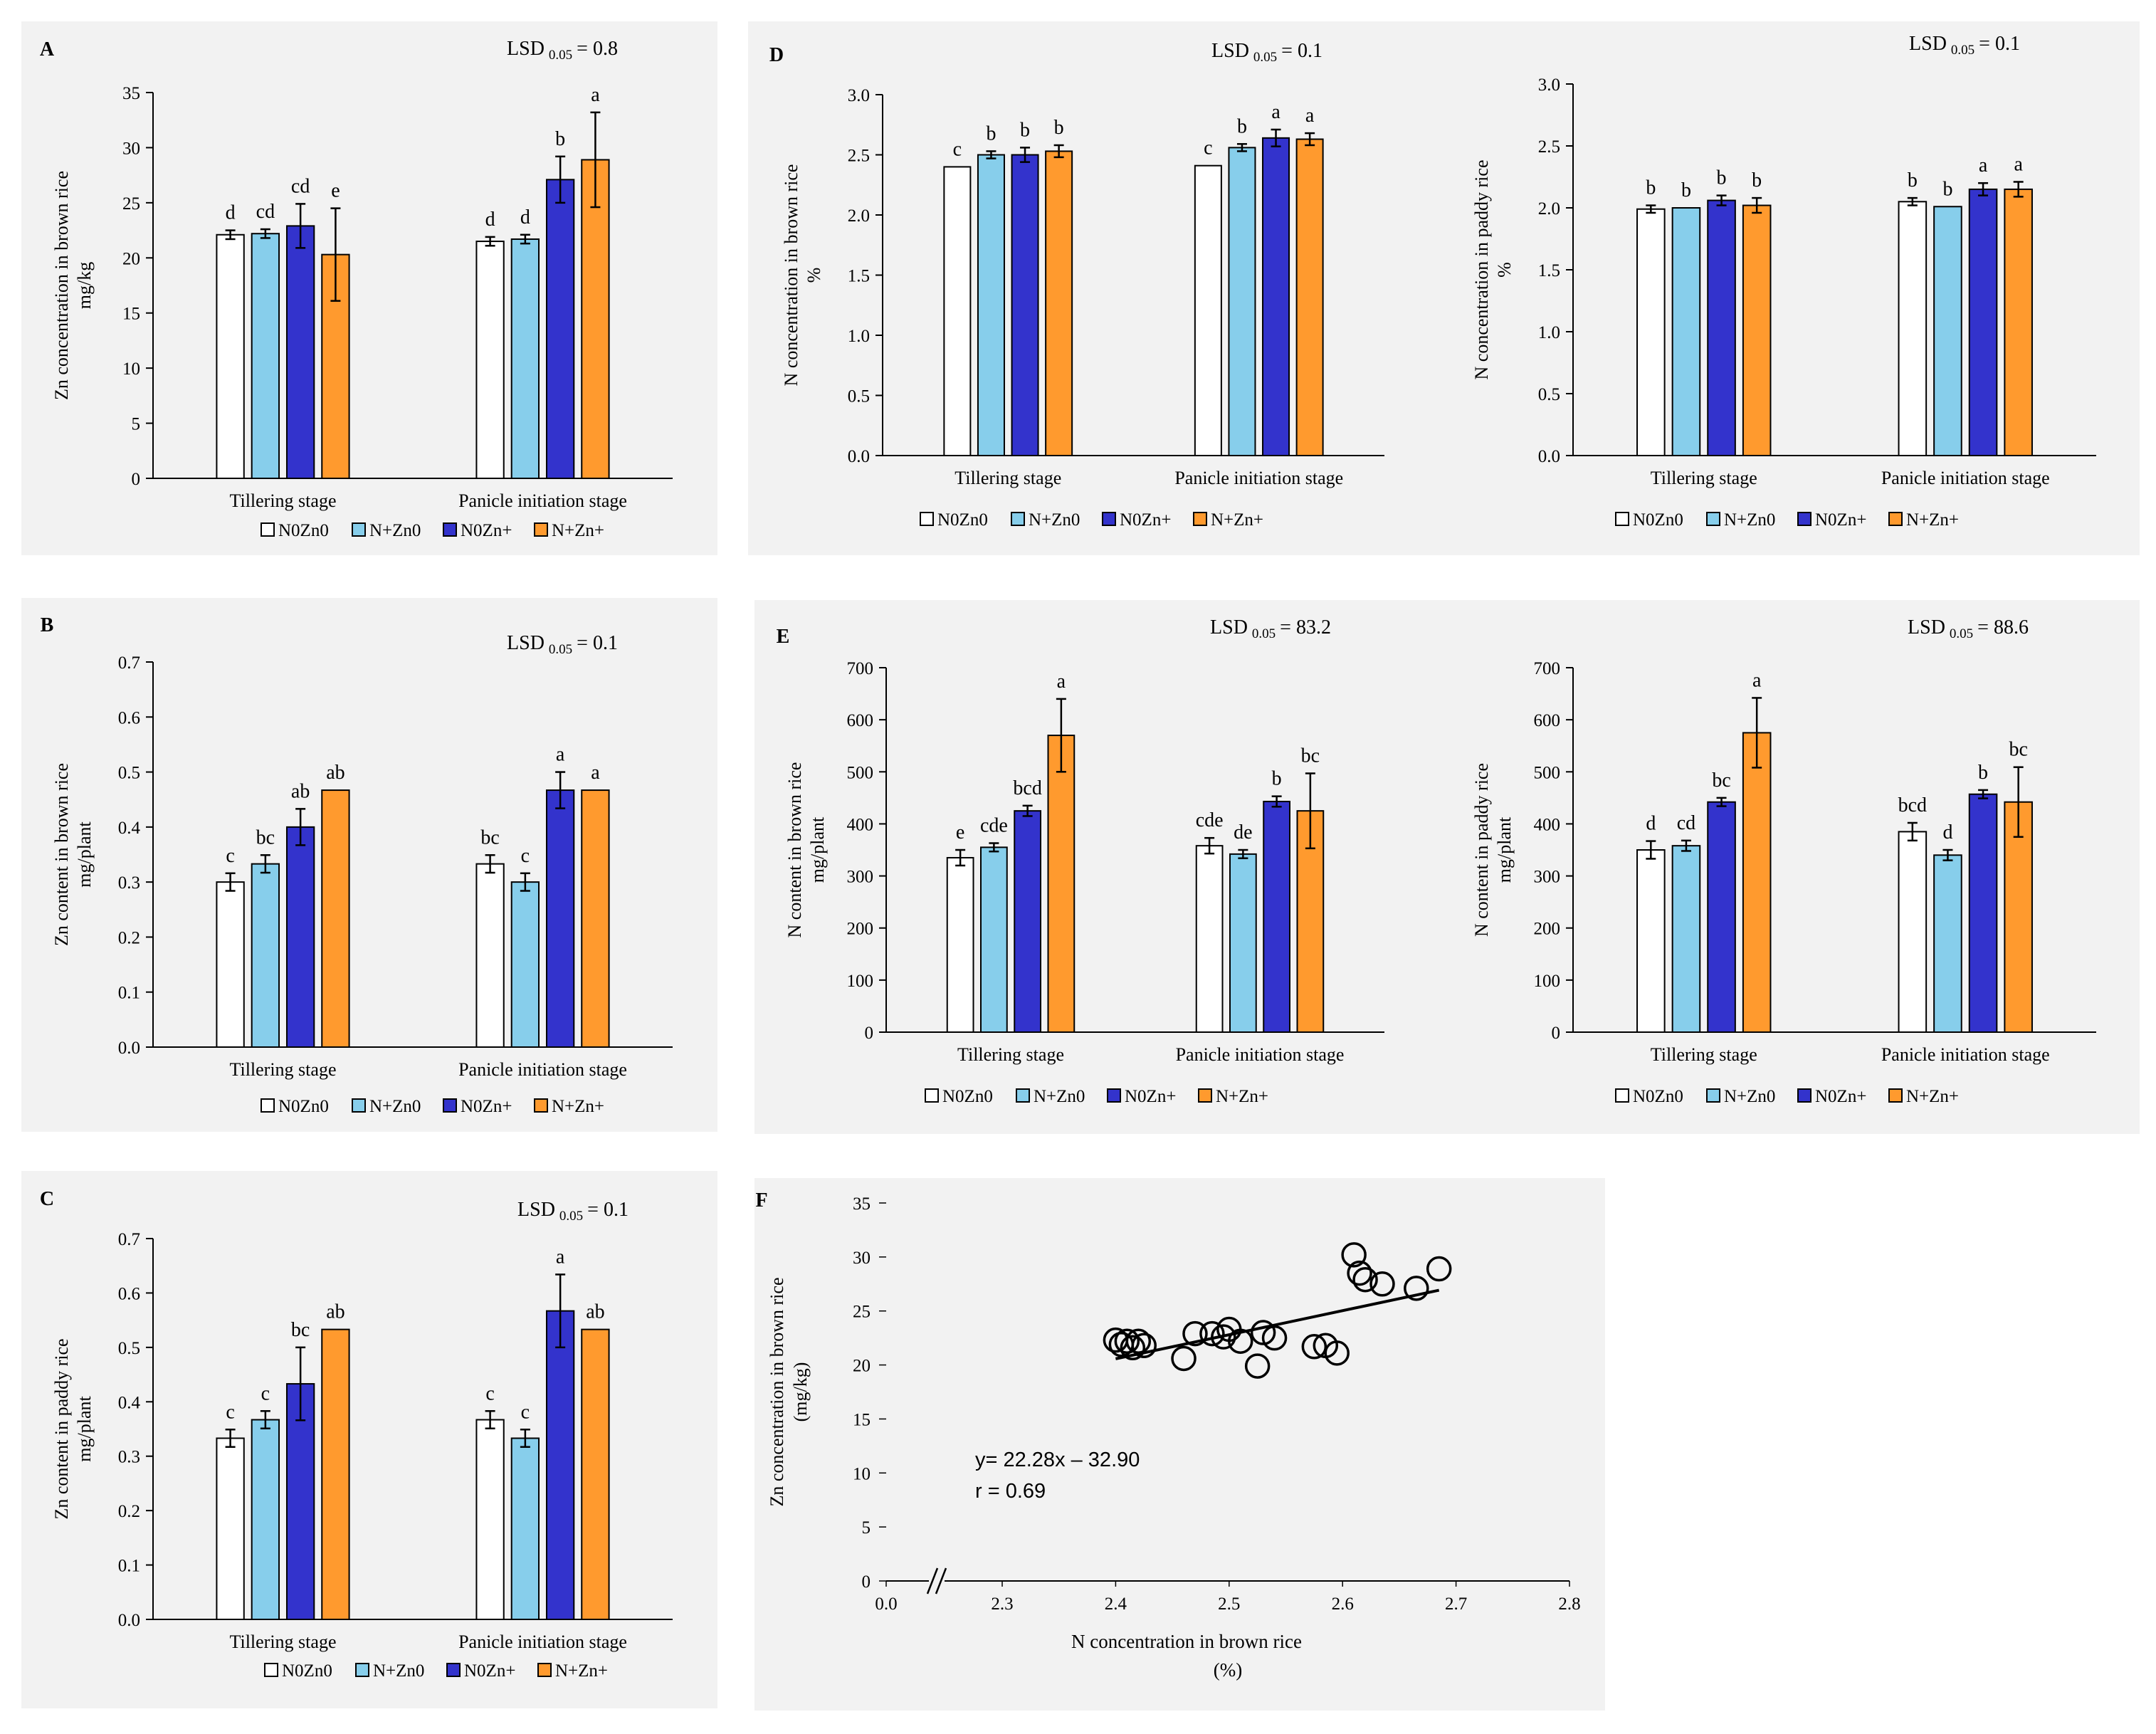 Image resolution: width=2156 pixels, height=1734 pixels. What do you see at coordinates (2018, 750) in the screenshot?
I see `significance-letter: bc` at bounding box center [2018, 750].